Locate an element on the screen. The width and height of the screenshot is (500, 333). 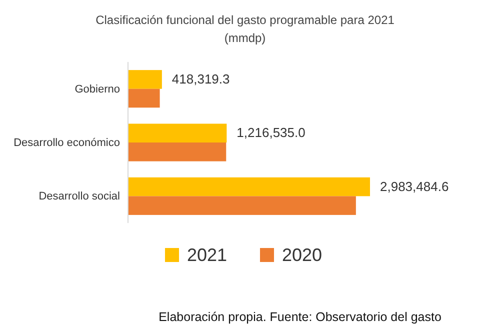
data-label: 418,319.3 is located at coordinates (201, 78).